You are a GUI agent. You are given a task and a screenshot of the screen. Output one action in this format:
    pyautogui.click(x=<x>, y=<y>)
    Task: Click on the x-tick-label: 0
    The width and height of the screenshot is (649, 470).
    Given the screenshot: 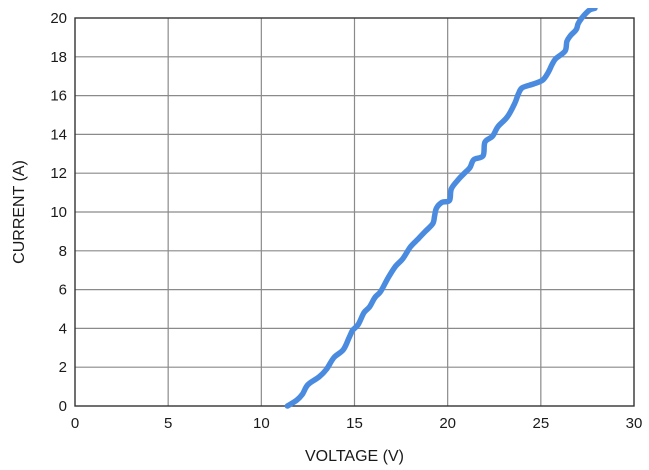 What is the action you would take?
    pyautogui.click(x=75, y=423)
    